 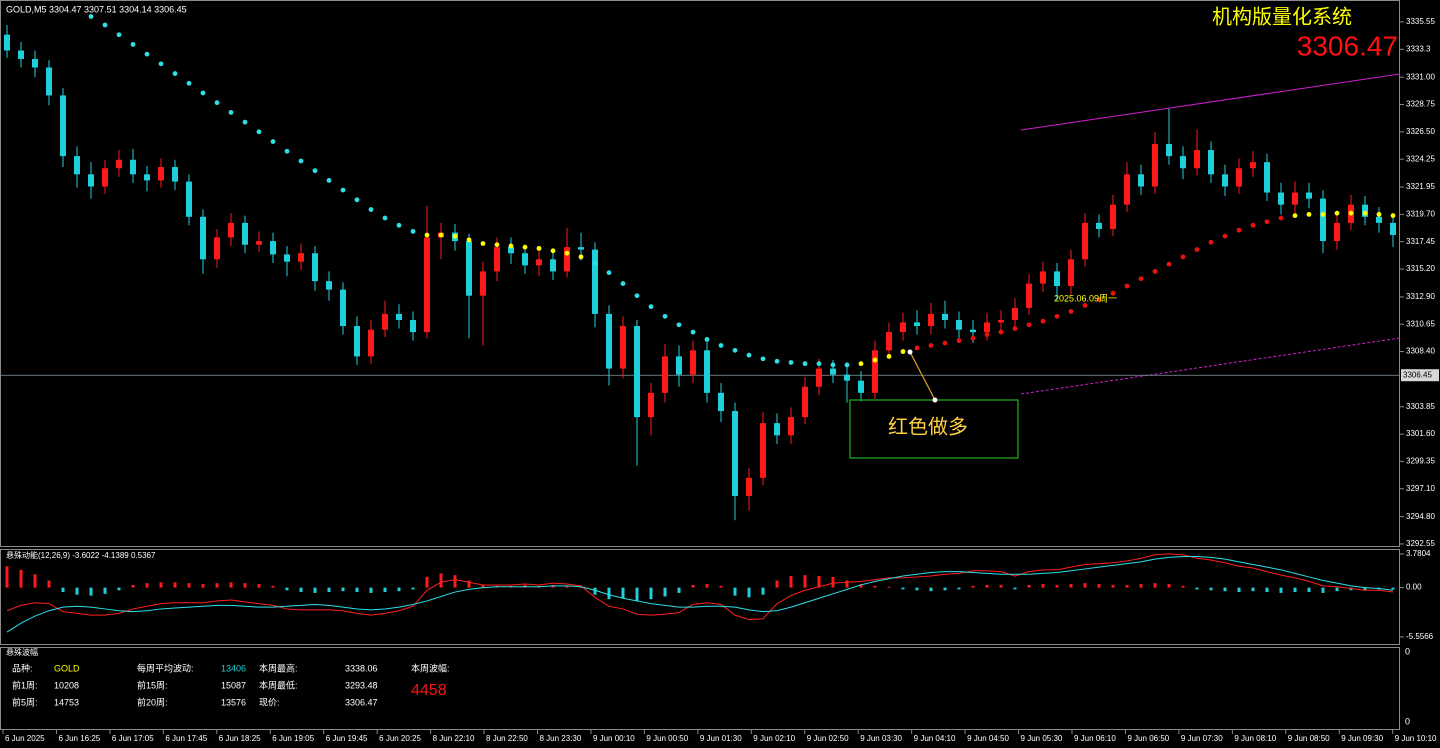 What do you see at coordinates (22, 667) in the screenshot?
I see `info-label: 品种:` at bounding box center [22, 667].